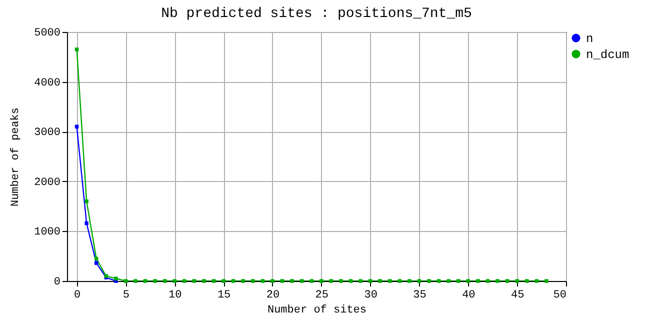  What do you see at coordinates (371, 296) in the screenshot?
I see `x-tick-label: 30` at bounding box center [371, 296].